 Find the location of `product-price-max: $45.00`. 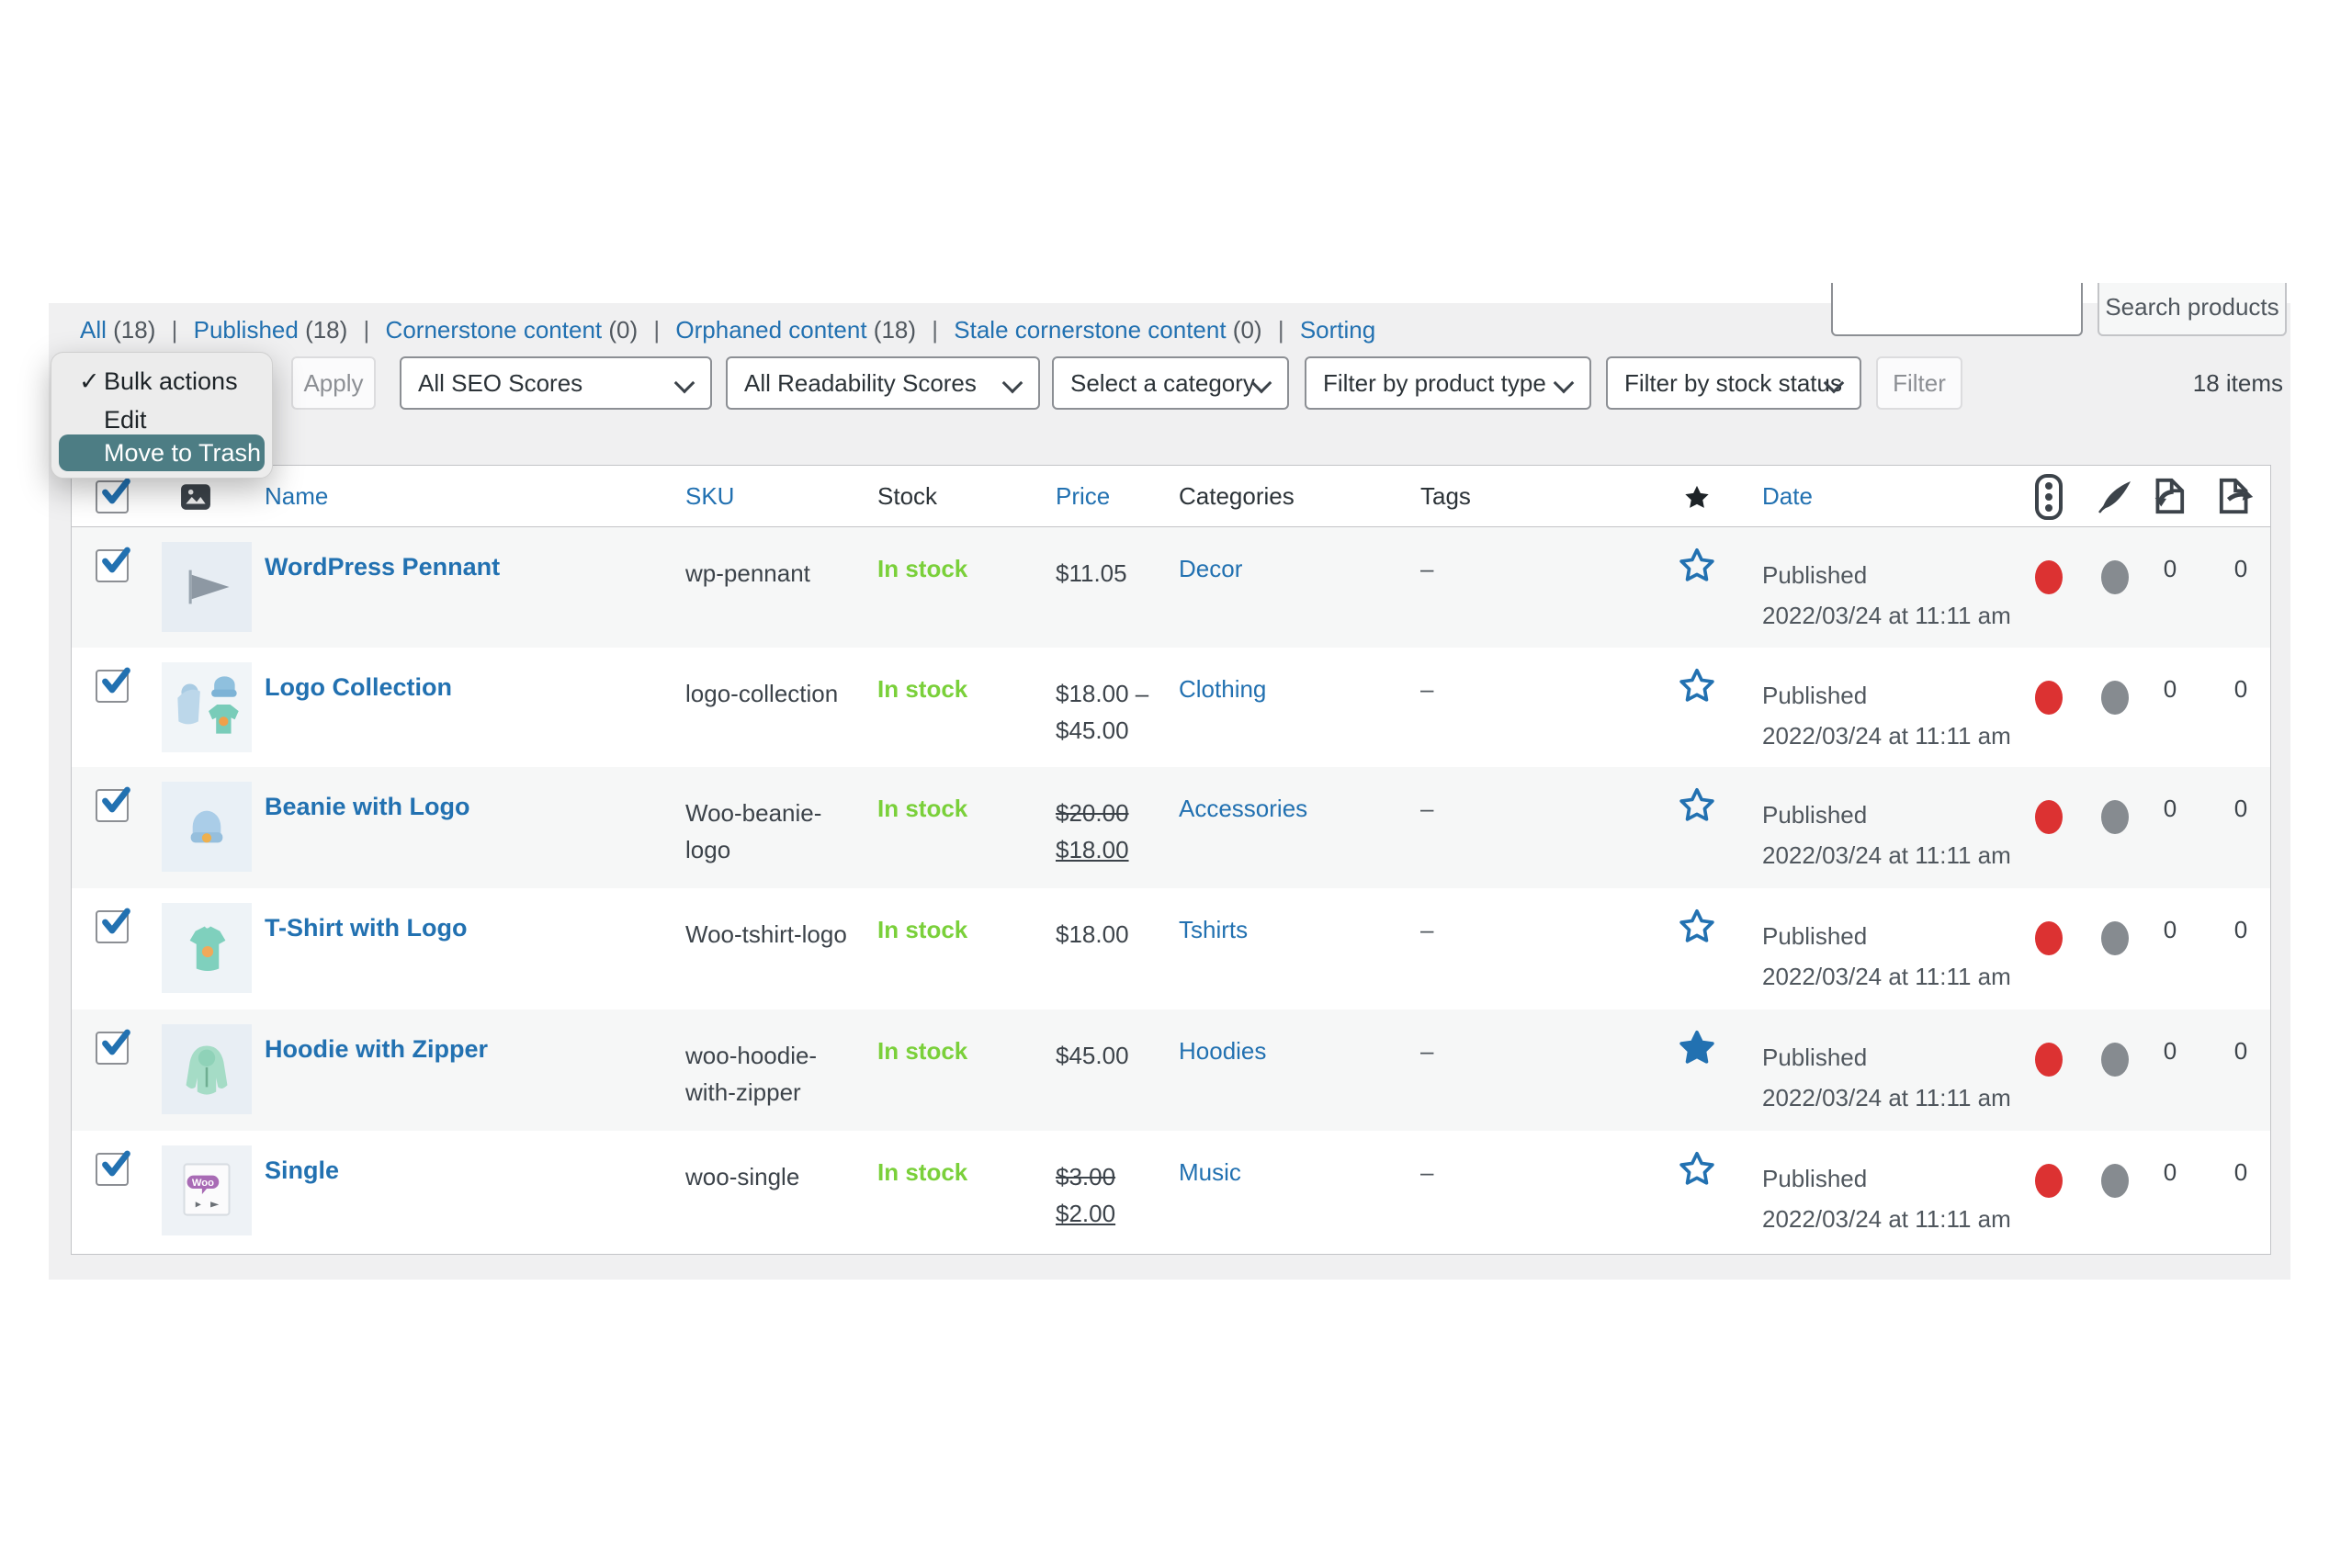

product-price-max: $45.00 is located at coordinates (1093, 730).